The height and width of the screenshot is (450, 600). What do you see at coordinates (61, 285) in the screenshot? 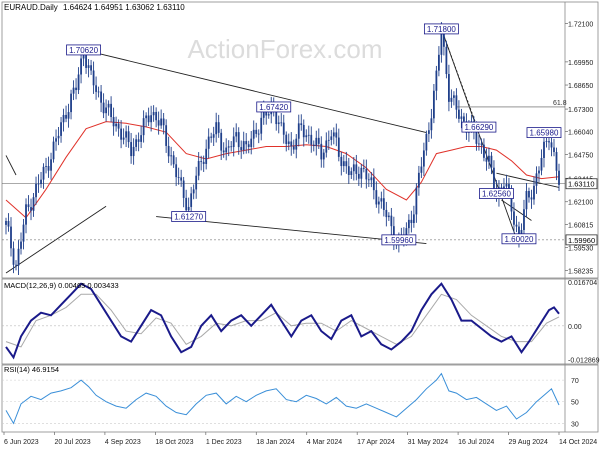
I see `macd-title: MACD(12,26,9) 0.00465 0.003433` at bounding box center [61, 285].